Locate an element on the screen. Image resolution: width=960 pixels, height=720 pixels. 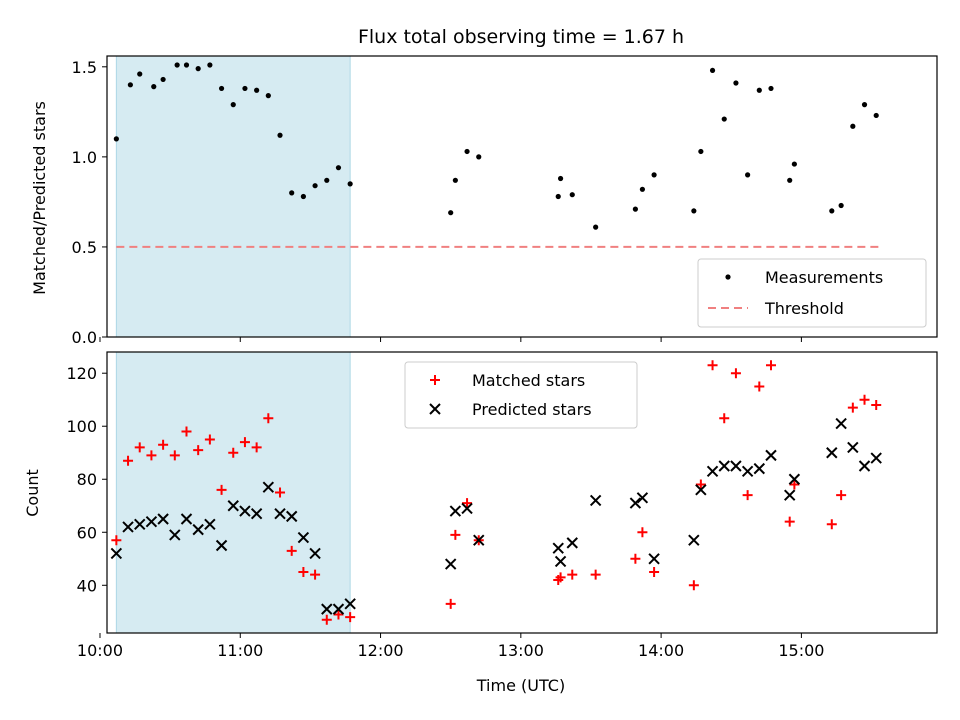
y-tick-label: 1.5 is located at coordinates (84, 67).